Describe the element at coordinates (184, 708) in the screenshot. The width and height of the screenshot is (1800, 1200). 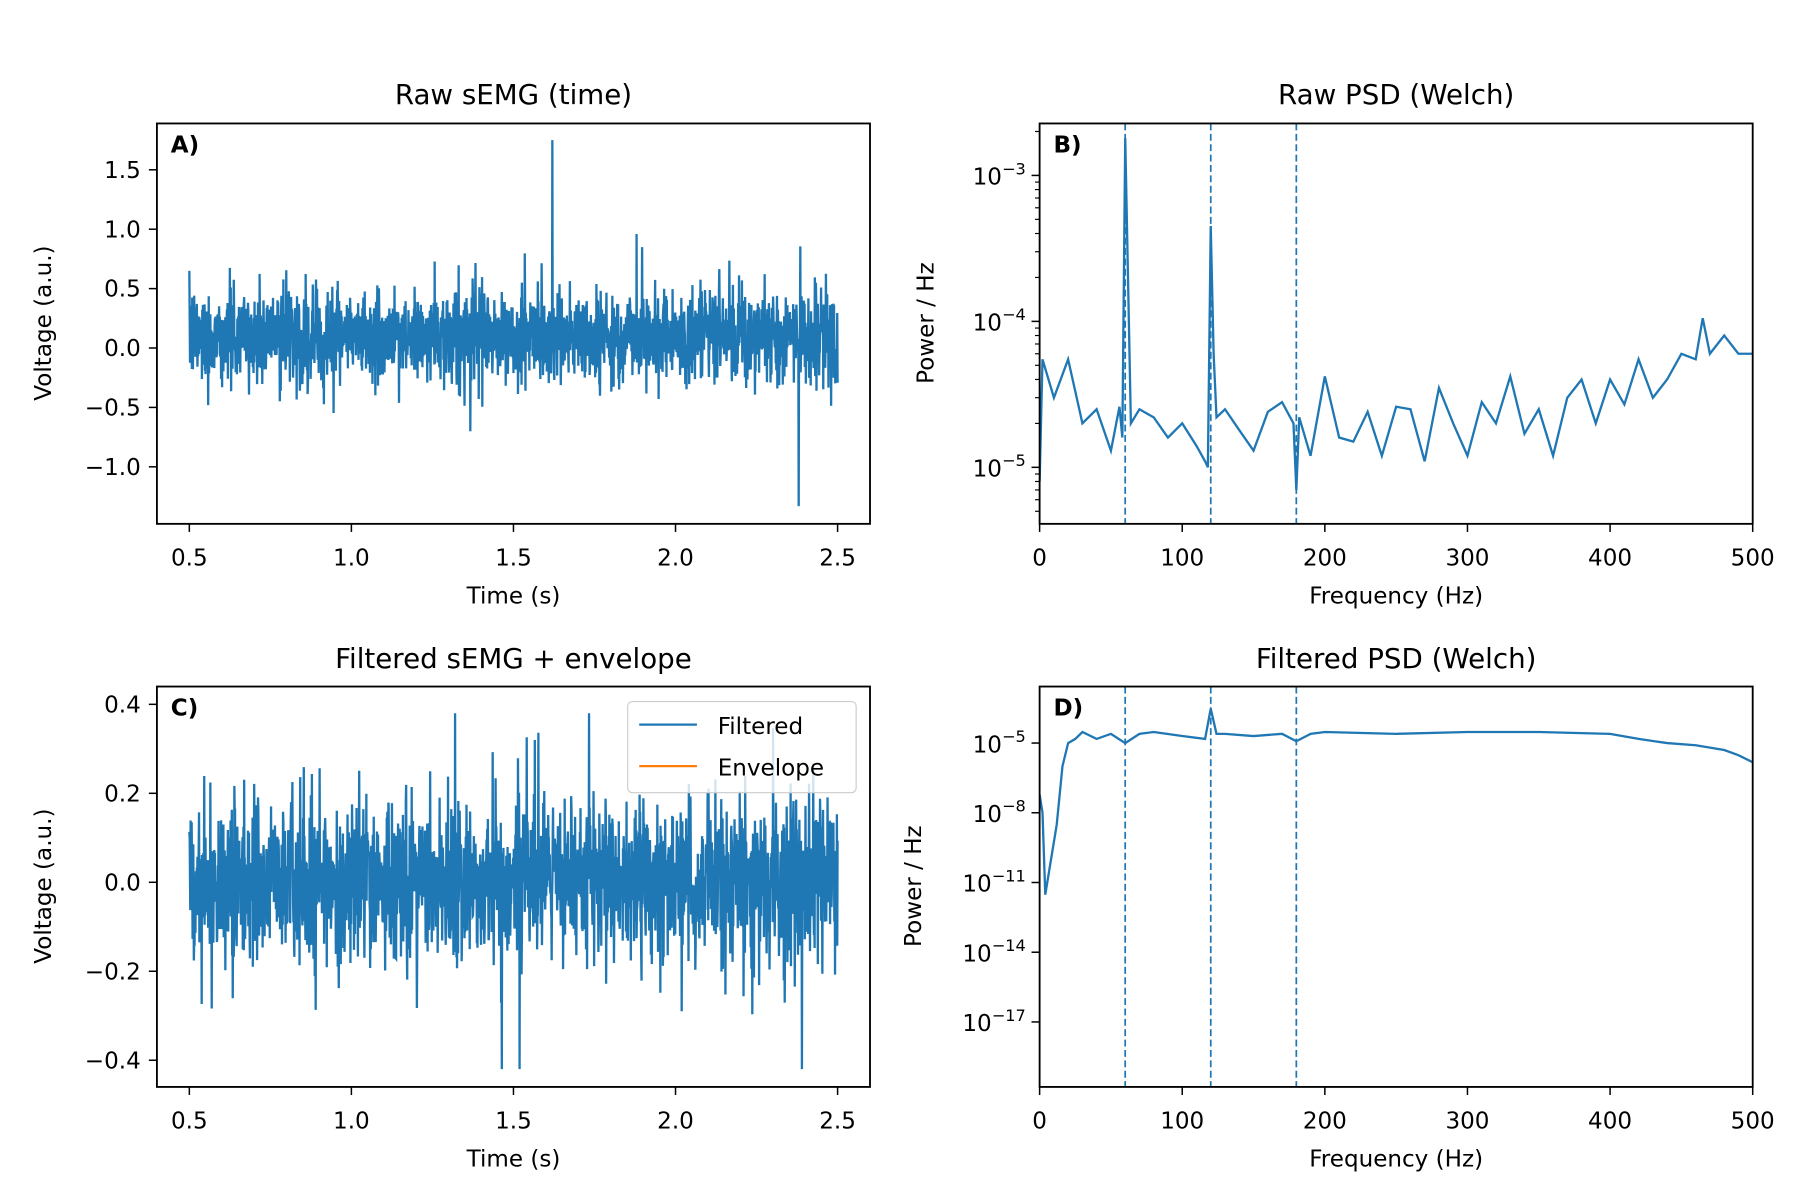
I see `panel-label-c: C)` at that location.